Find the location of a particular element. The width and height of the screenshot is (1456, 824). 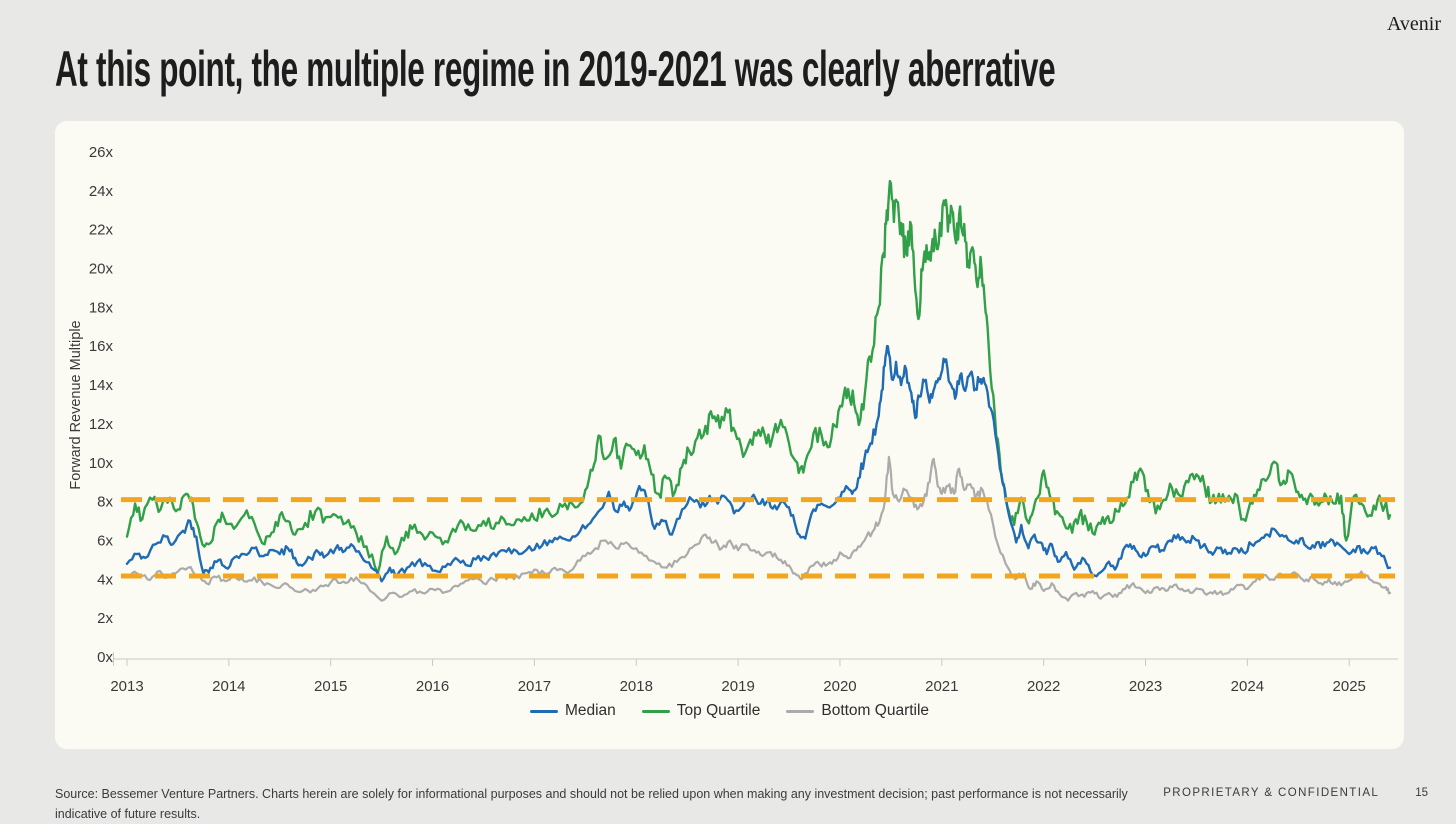

y-axis-title: Forward Revenue Multiple is located at coordinates (76, 404).